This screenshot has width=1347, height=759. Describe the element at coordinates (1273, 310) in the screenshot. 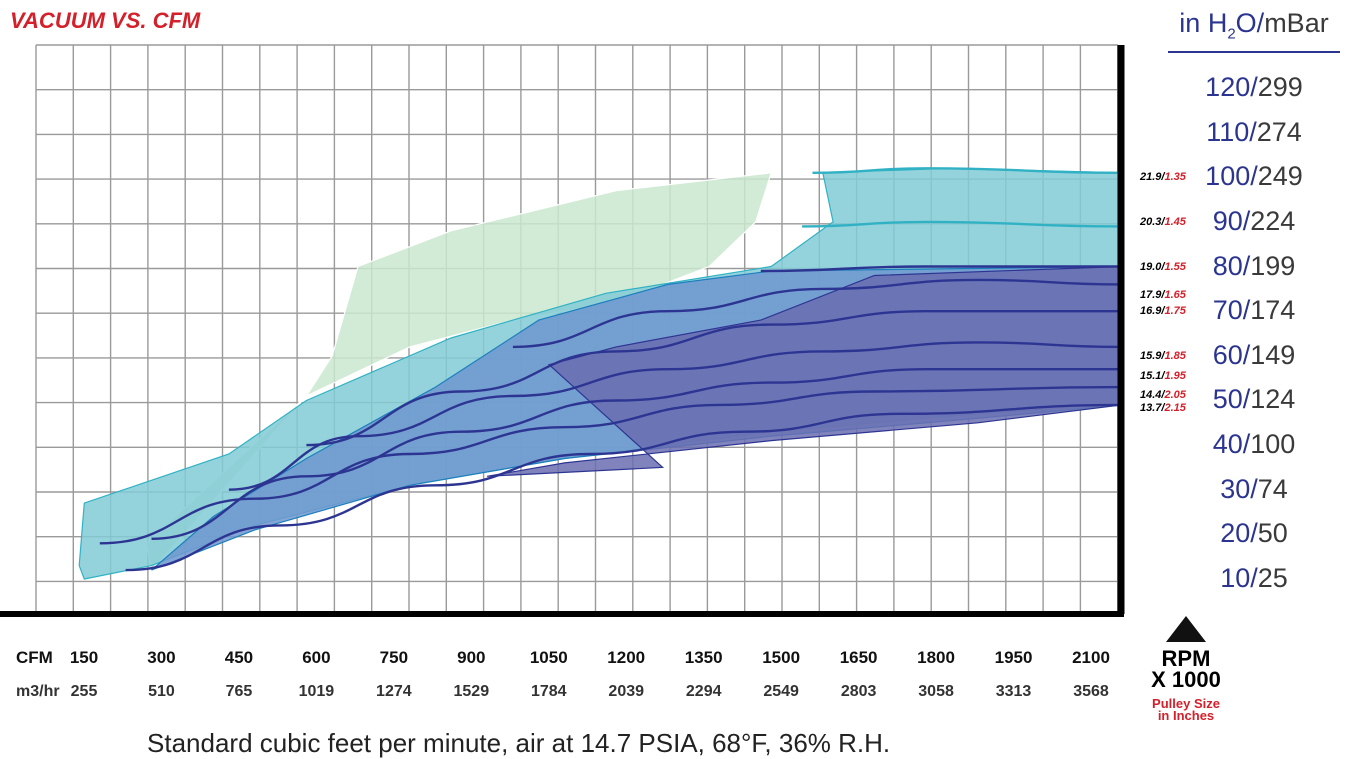

I see `y-tick-mbar: 174` at that location.